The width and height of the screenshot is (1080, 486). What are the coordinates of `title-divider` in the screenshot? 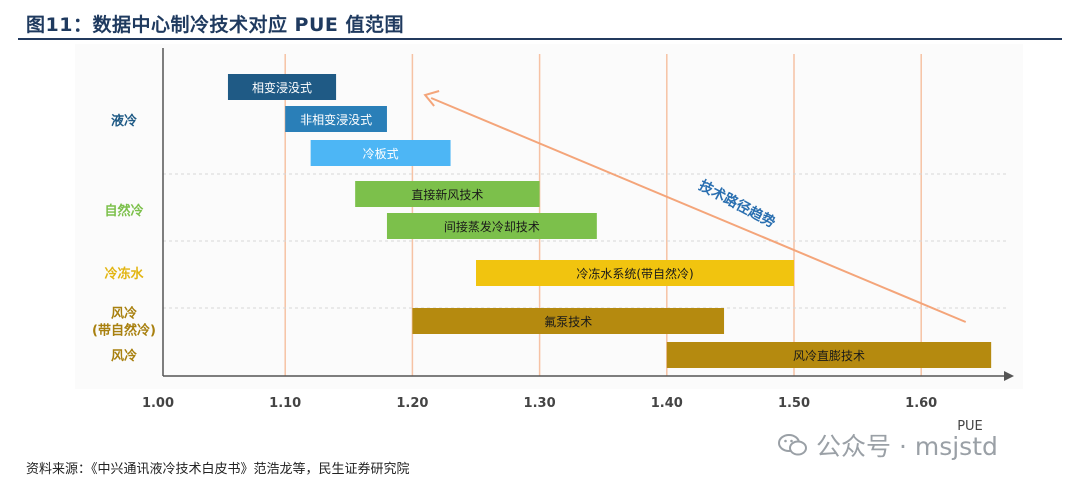 It's located at (540, 39).